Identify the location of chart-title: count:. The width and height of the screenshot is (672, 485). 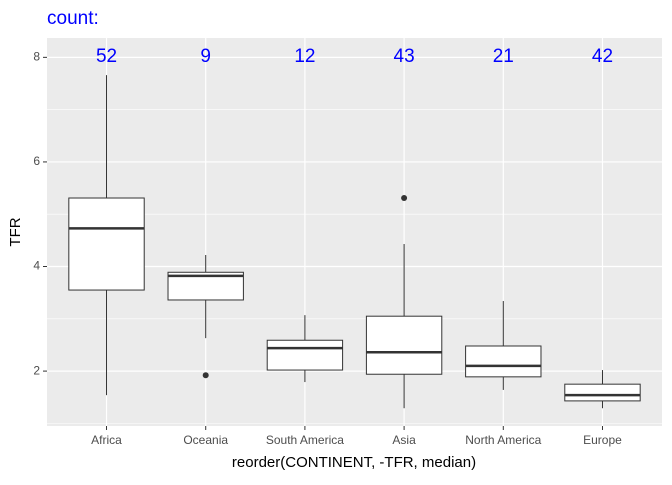
(73, 18).